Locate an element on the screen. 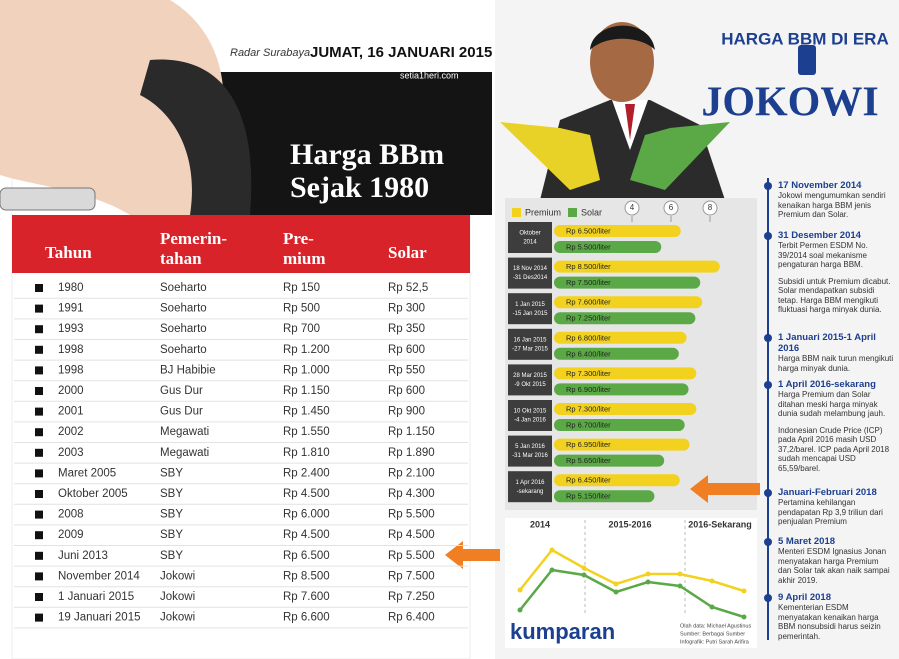 This screenshot has width=899, height=659. timeline-date: 1 April 2016-sekarang is located at coordinates (827, 384).